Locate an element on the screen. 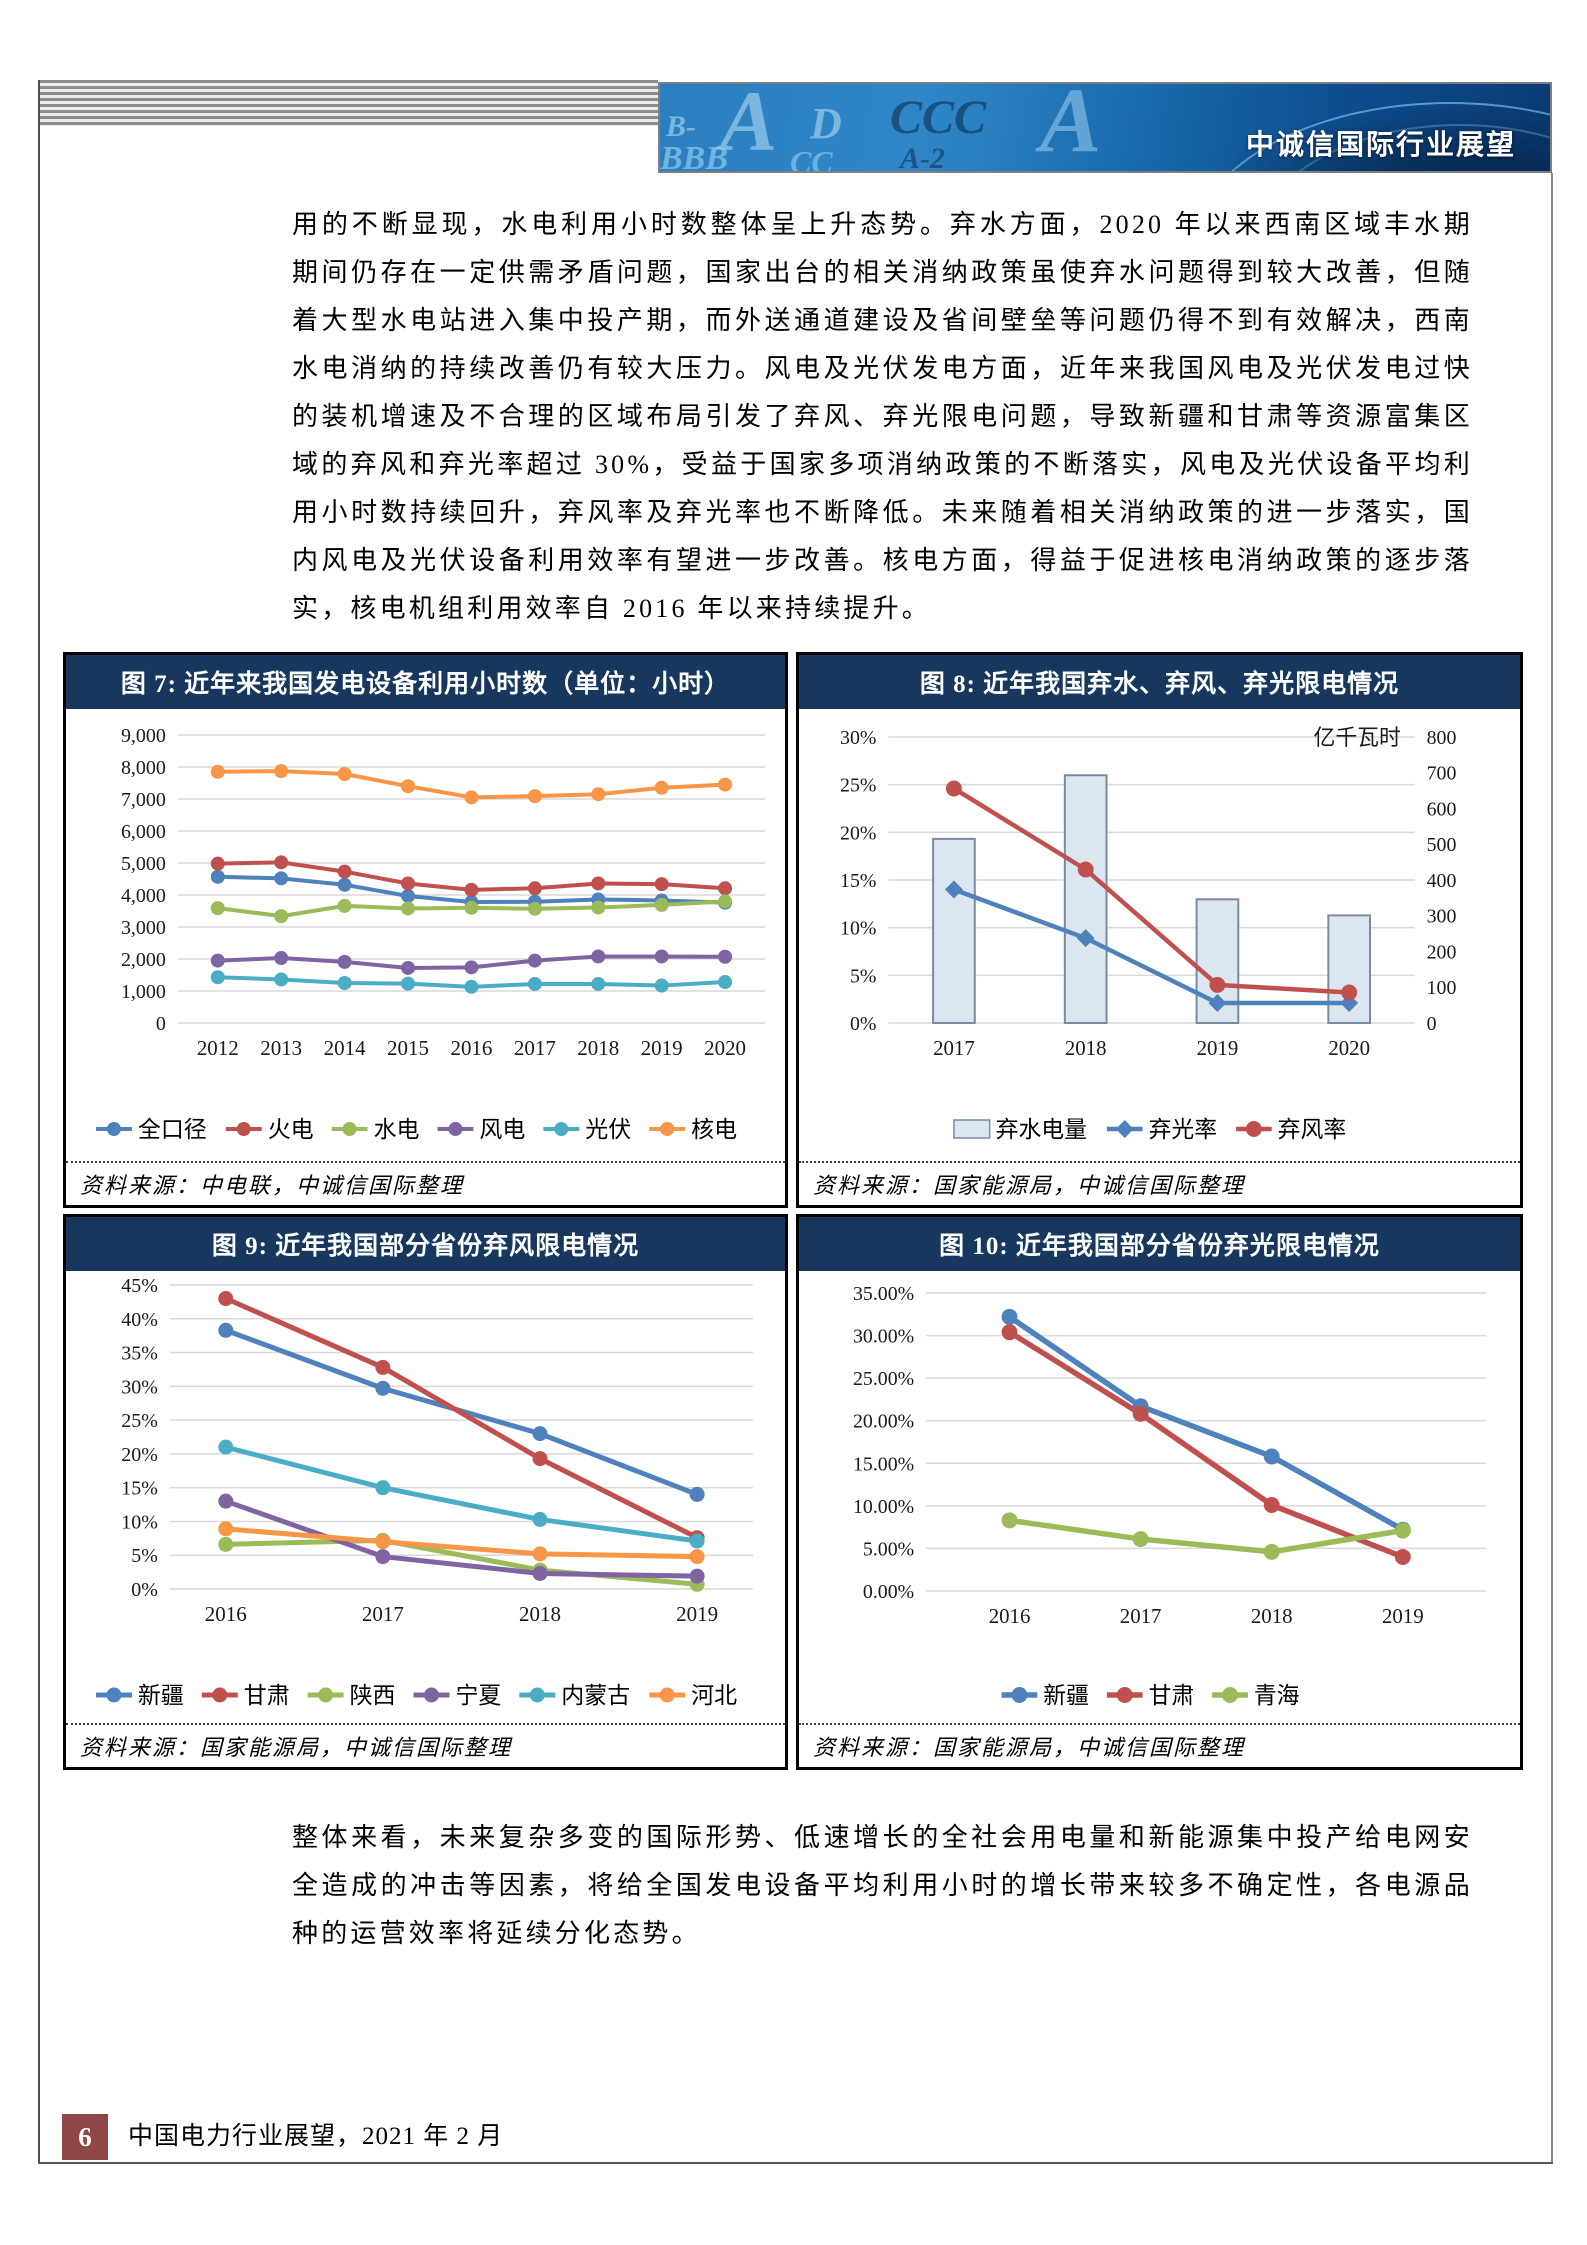 The height and width of the screenshot is (2245, 1587). footer-text: 中国电力行业展望，2021 年 2 月 is located at coordinates (316, 2136).